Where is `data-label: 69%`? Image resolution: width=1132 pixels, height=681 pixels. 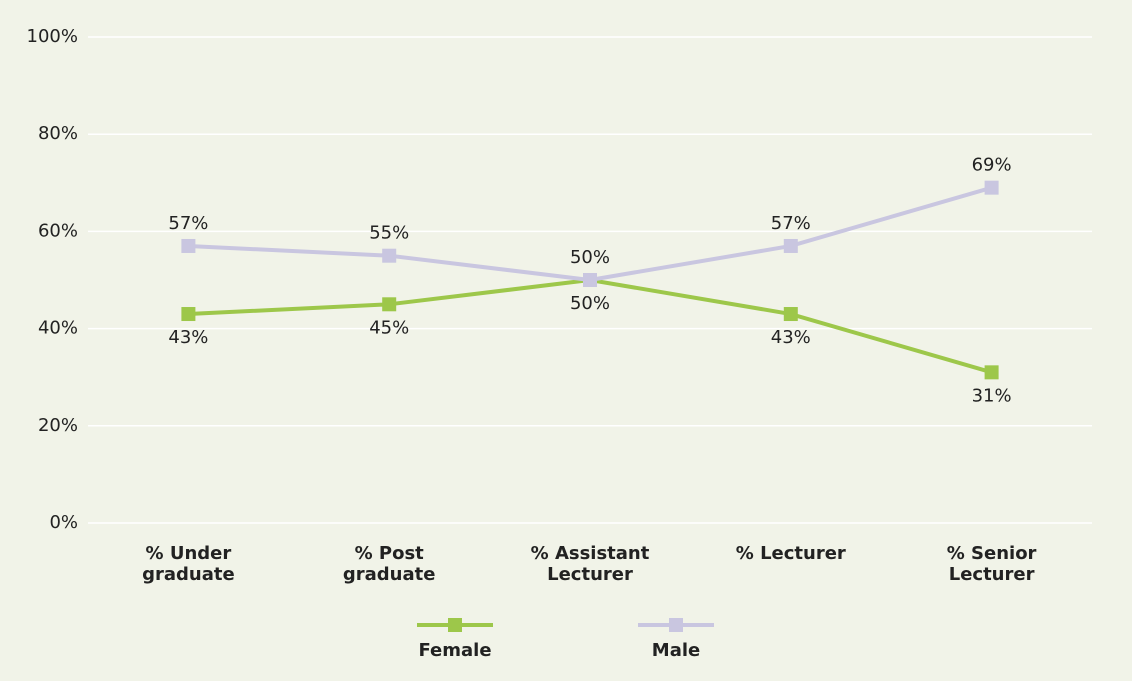
data-label: 69% is located at coordinates (992, 165).